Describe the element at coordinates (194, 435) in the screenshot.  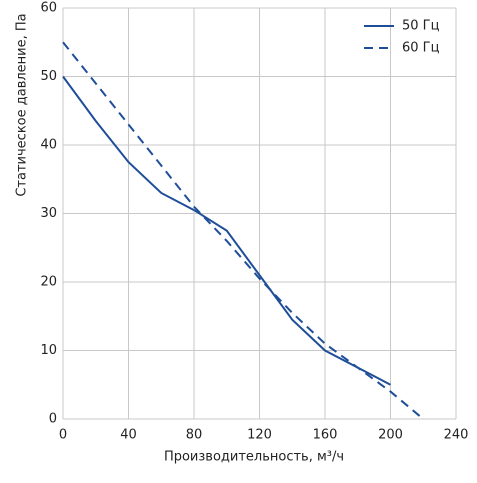
I see `x-tick-label: 80` at that location.